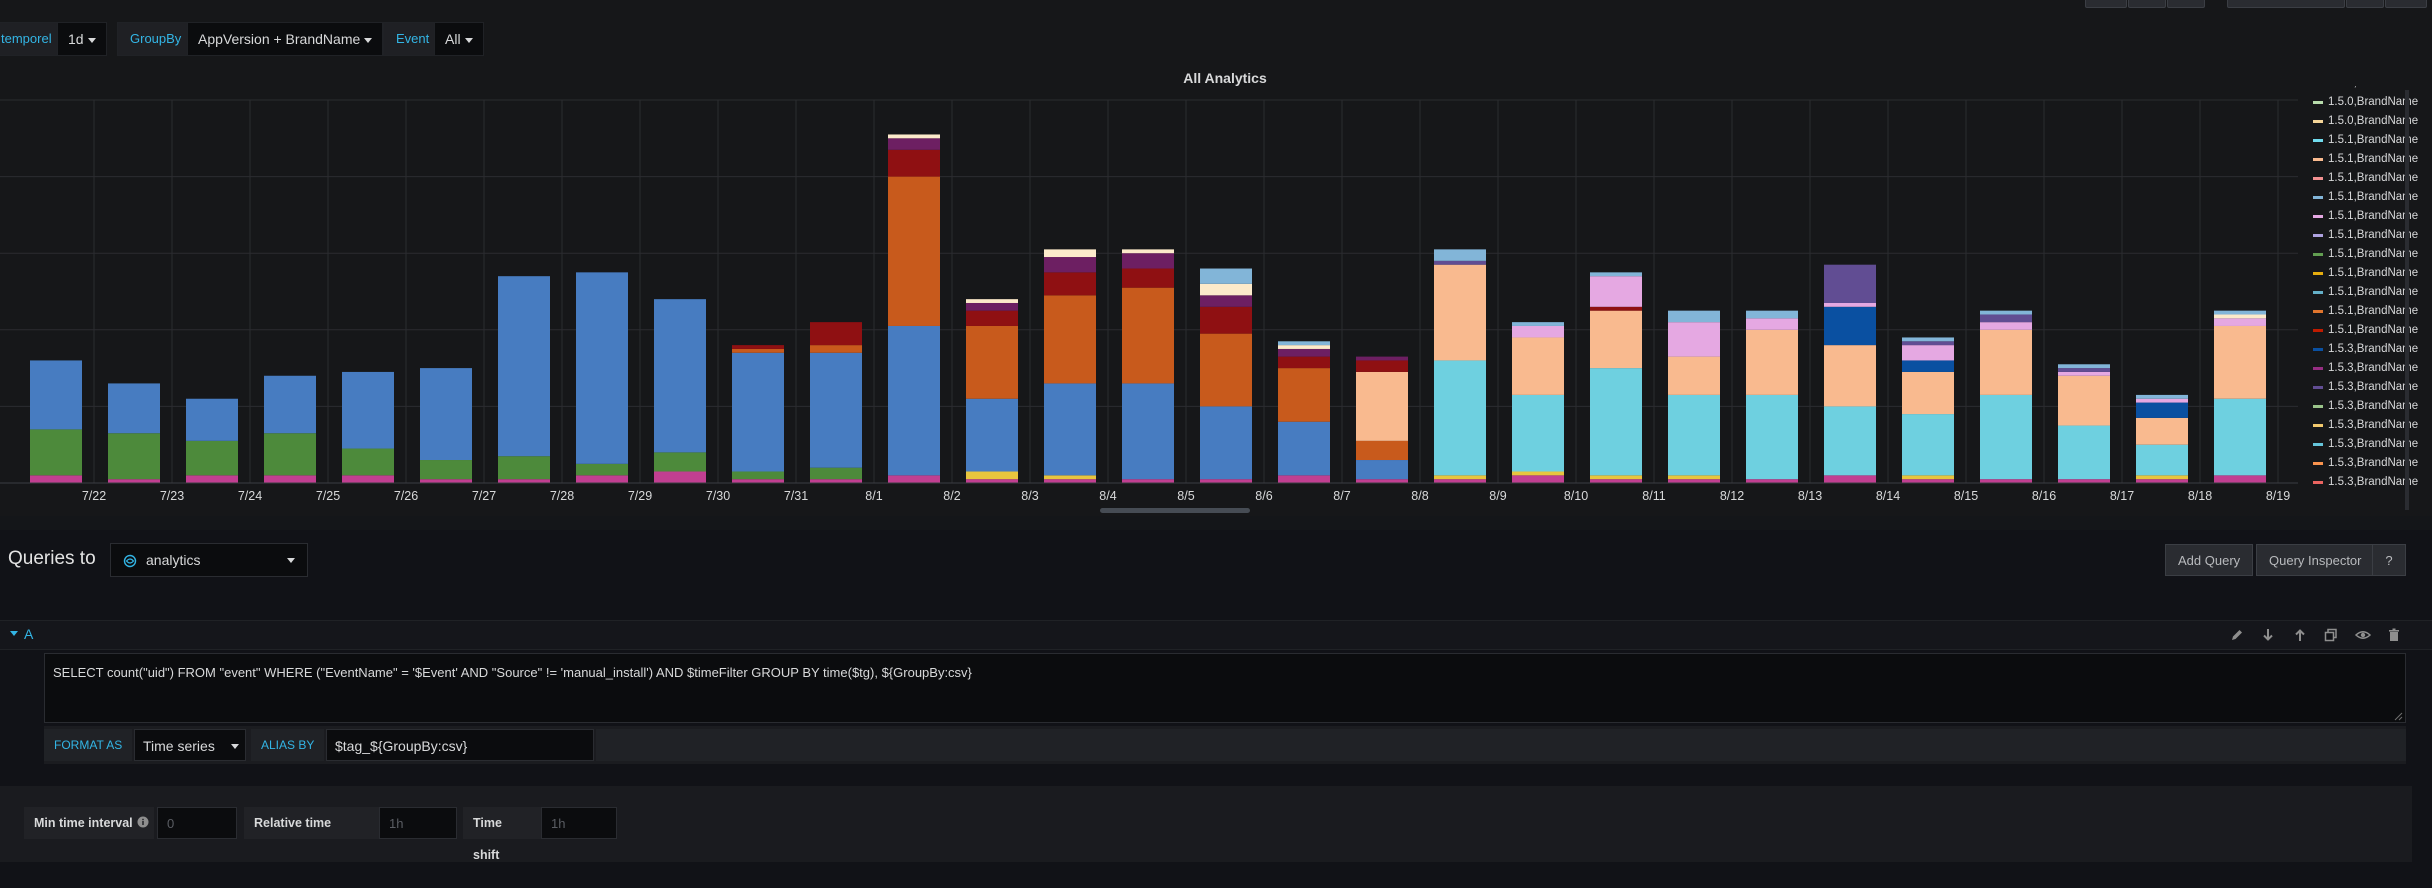  Describe the element at coordinates (82, 39) in the screenshot. I see `temporel-variable-select: 1d` at that location.